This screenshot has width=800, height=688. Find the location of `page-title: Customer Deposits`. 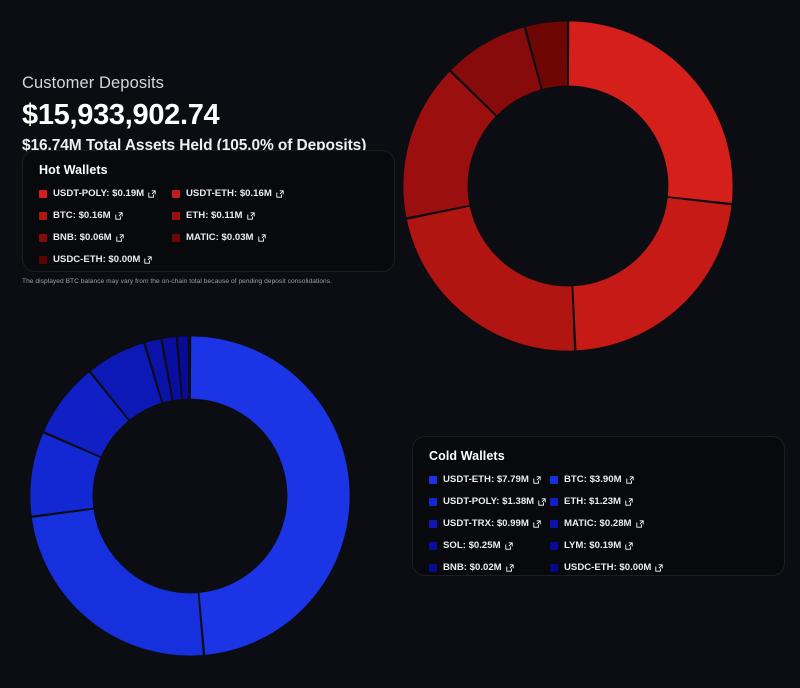

page-title: Customer Deposits is located at coordinates (93, 83).